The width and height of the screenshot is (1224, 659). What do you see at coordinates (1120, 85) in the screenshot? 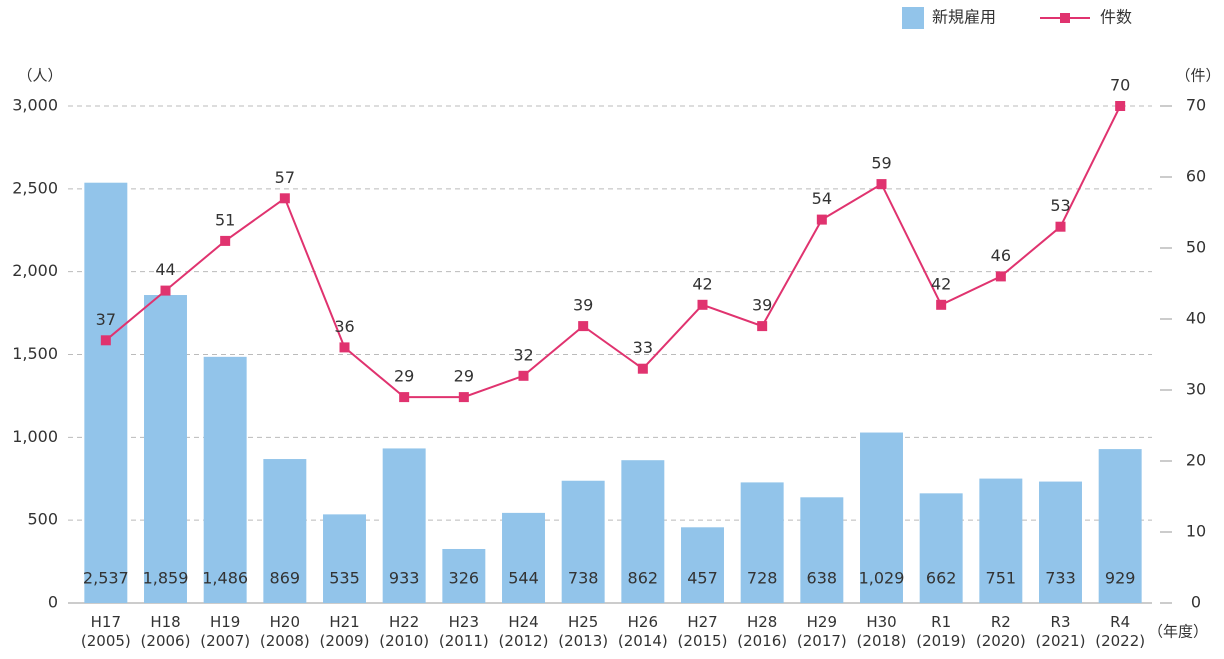
I see `line-value-label: 70` at bounding box center [1120, 85].